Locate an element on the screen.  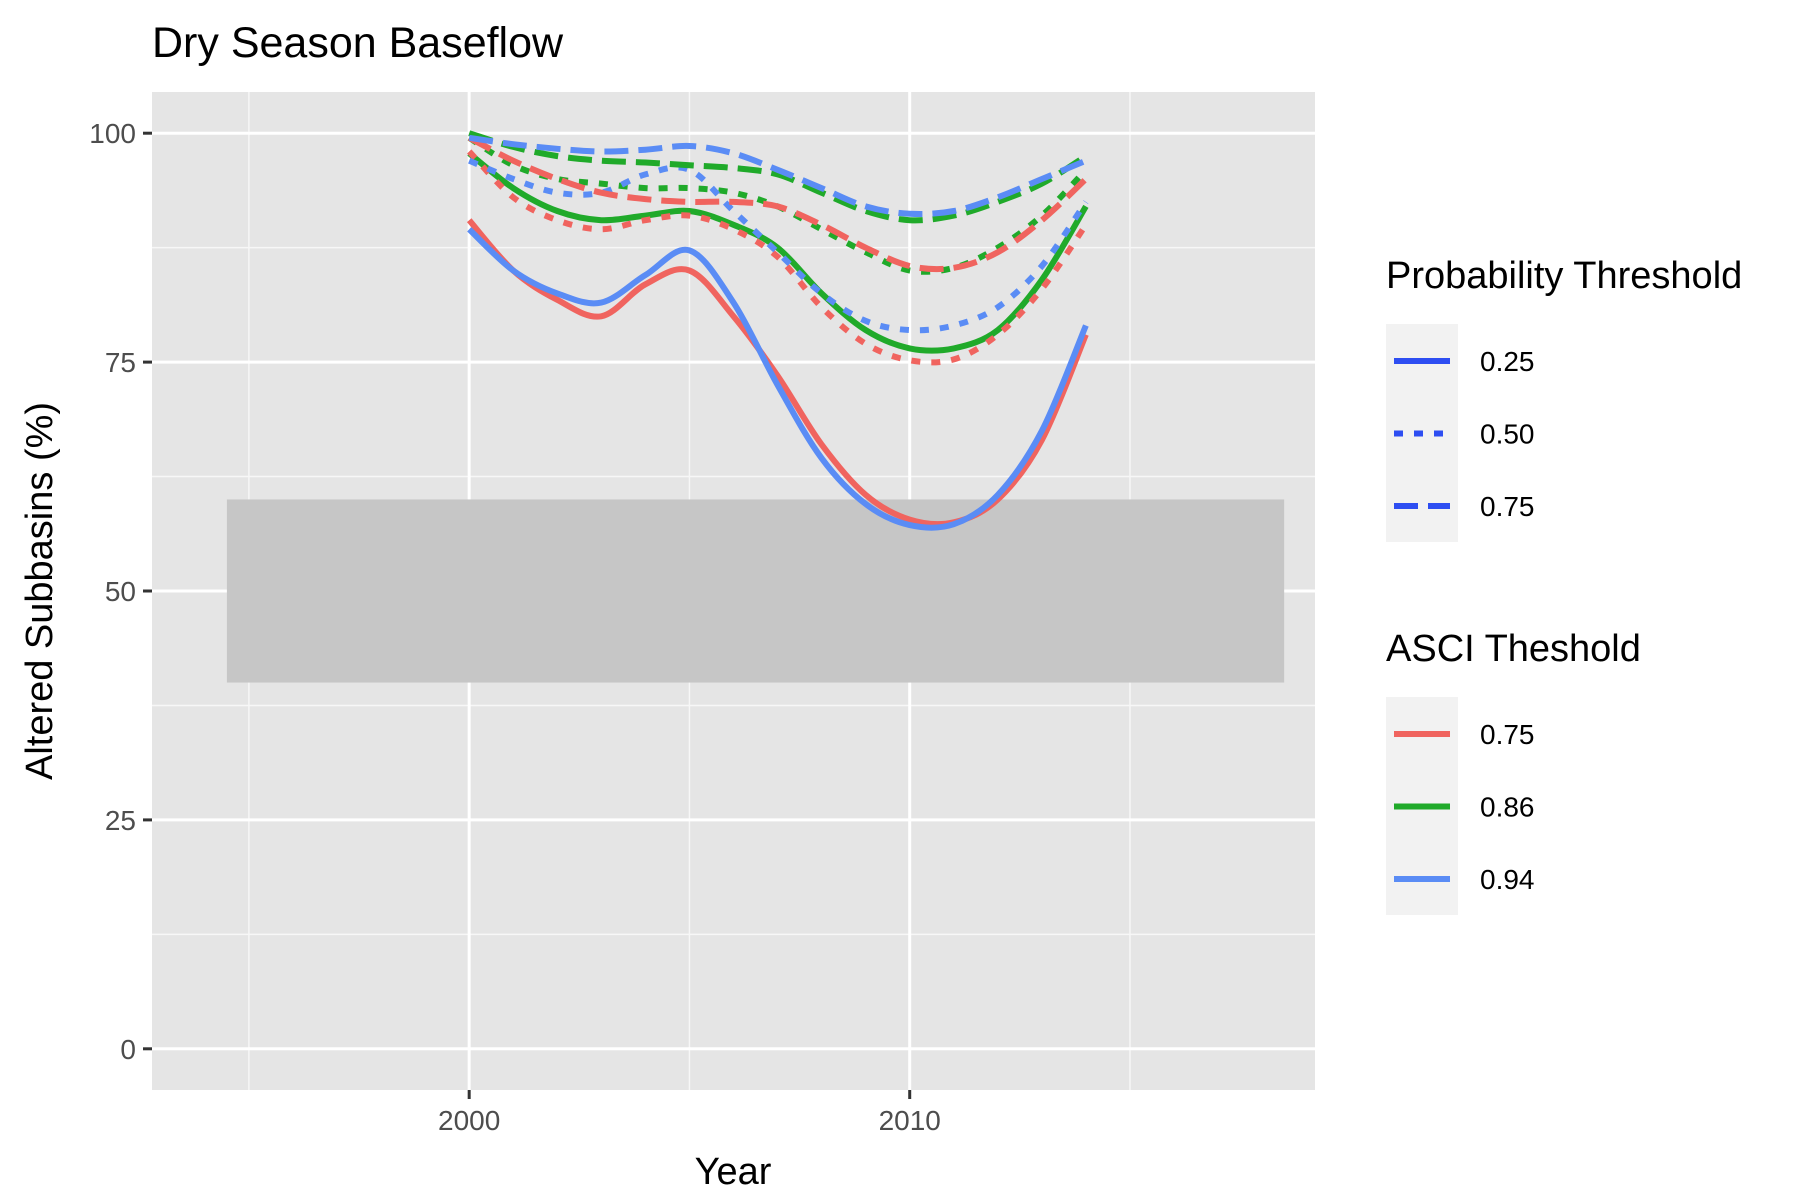
chart-title: Dry Season Baseflow is located at coordinates (358, 43).